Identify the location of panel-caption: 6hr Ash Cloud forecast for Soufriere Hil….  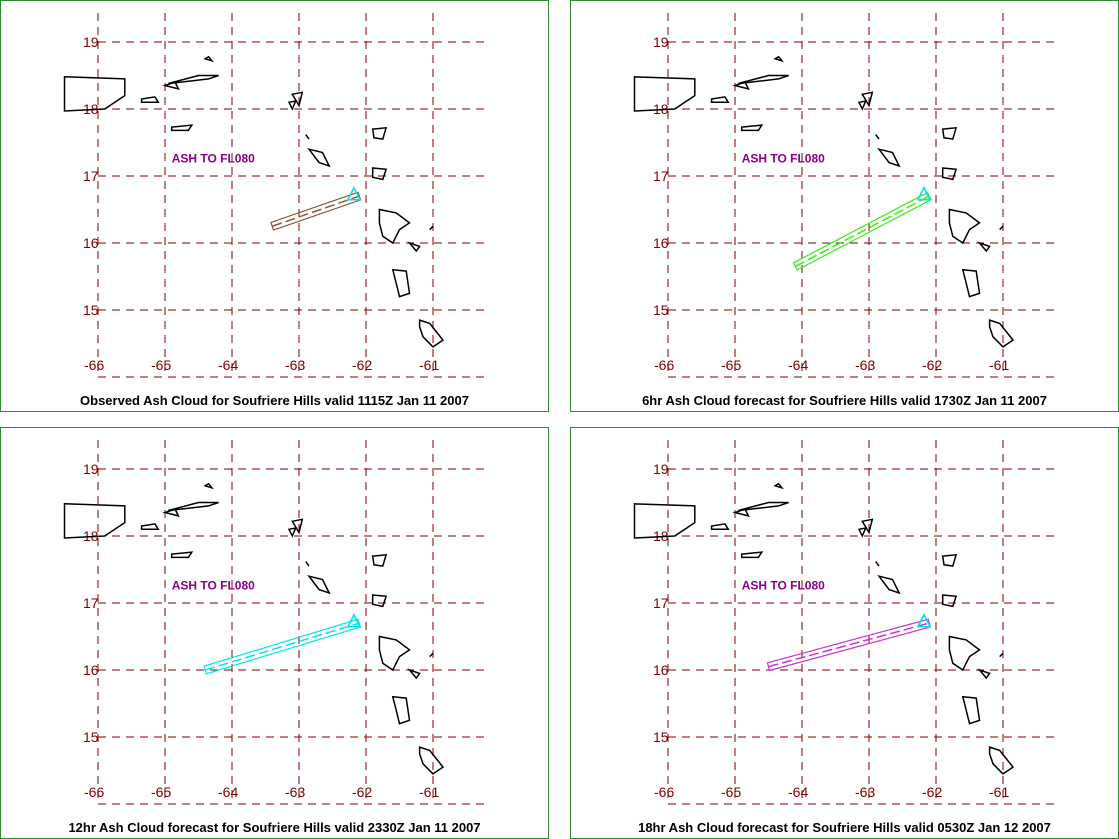
(844, 400).